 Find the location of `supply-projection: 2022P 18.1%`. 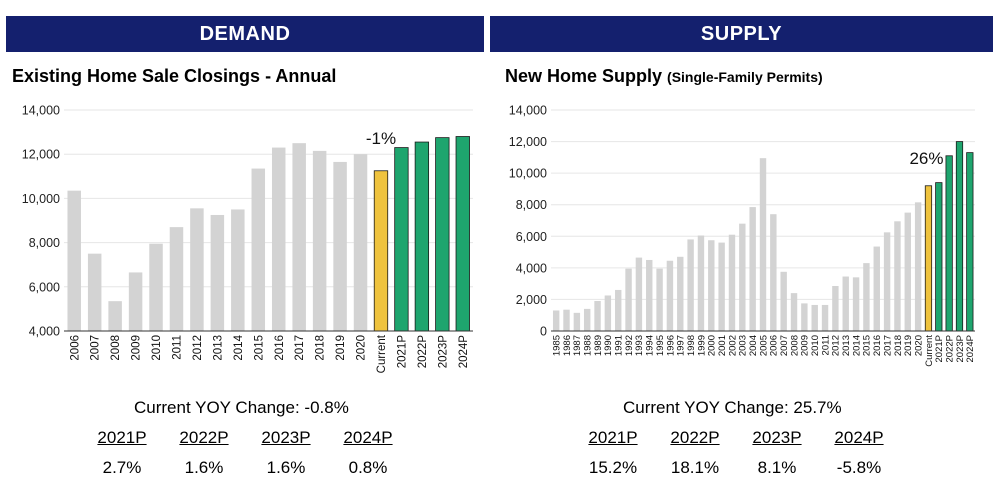

supply-projection: 2022P 18.1% is located at coordinates (695, 453).